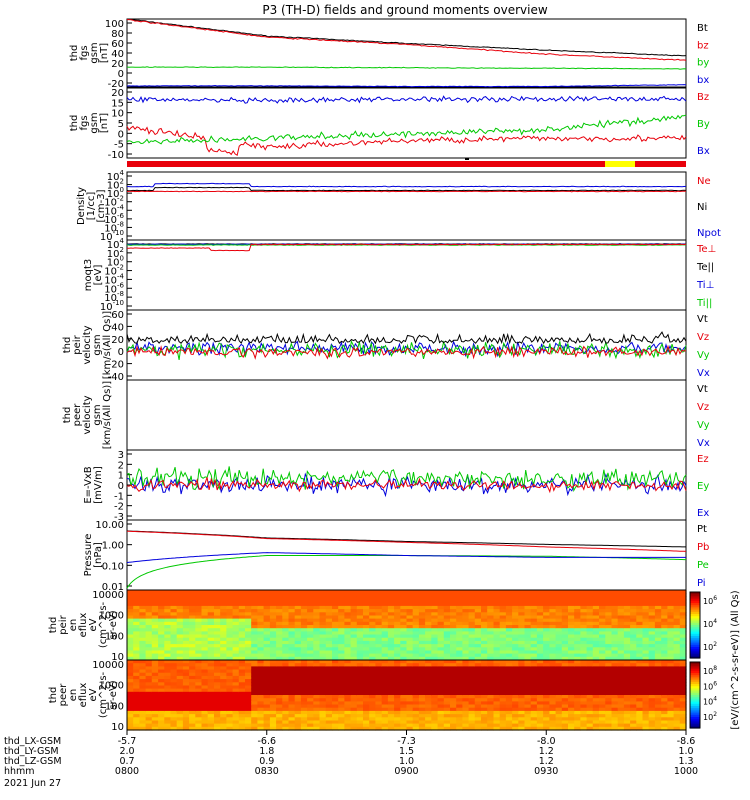  What do you see at coordinates (703, 63) in the screenshot?
I see `legend-label: by` at bounding box center [703, 63].